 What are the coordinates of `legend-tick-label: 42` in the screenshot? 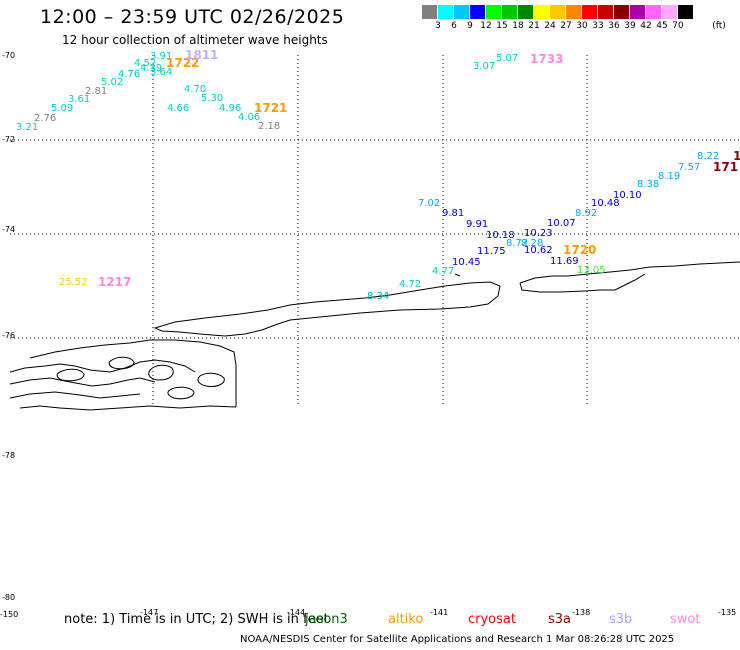 It's located at (646, 26).